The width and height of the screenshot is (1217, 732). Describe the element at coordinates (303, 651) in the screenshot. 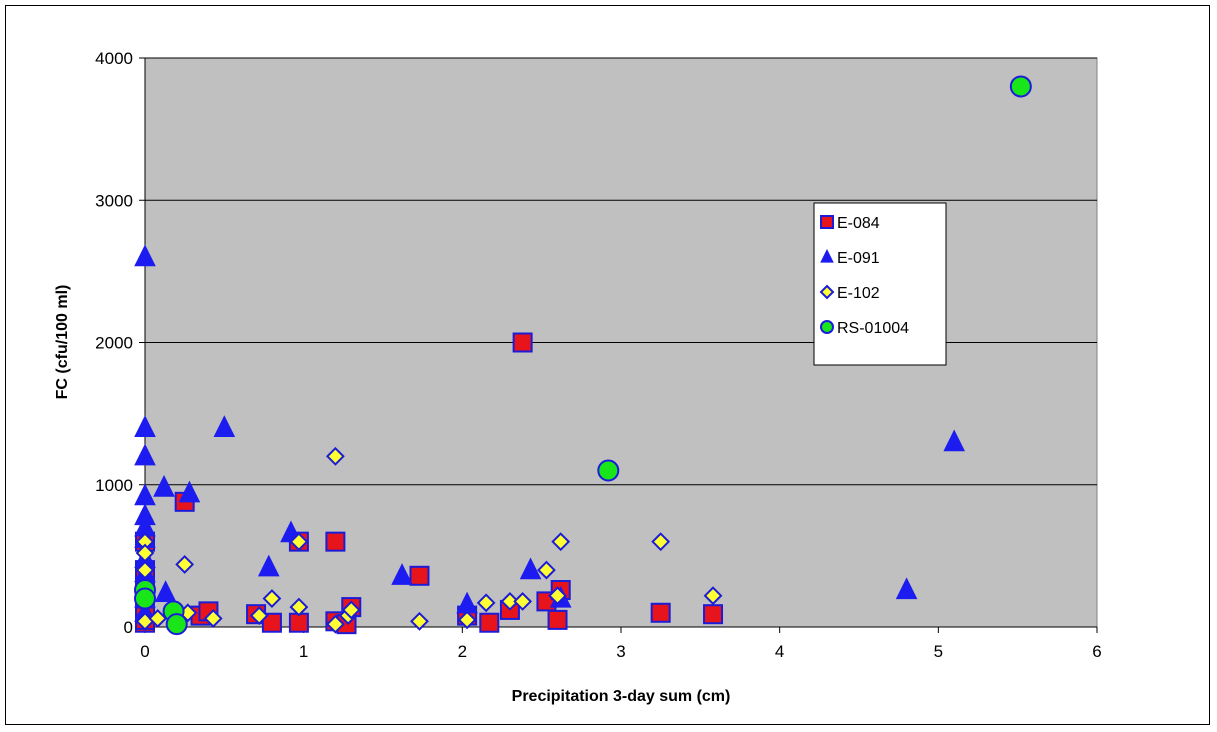

I see `x-tick-label: 1` at that location.